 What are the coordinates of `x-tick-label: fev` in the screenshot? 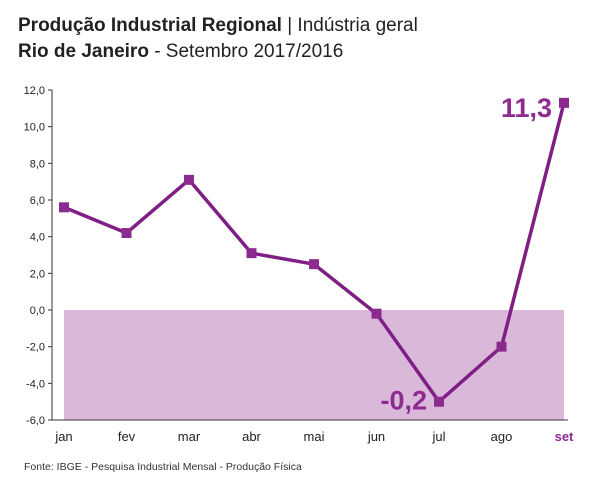 It's located at (127, 436).